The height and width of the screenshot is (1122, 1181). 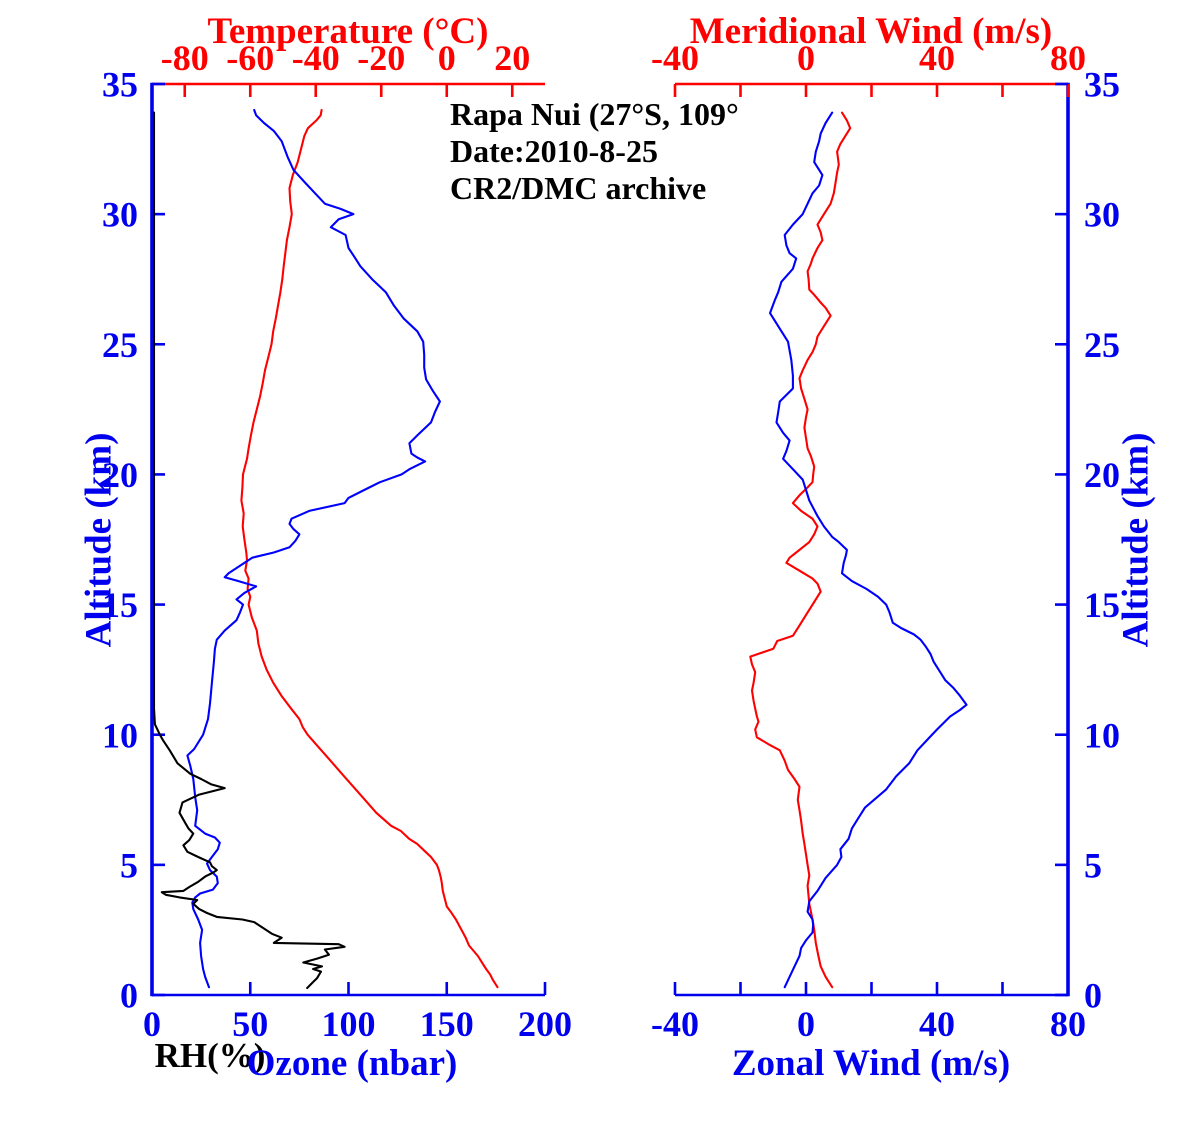 What do you see at coordinates (447, 1024) in the screenshot?
I see `bottom-axis-tick-label: 150` at bounding box center [447, 1024].